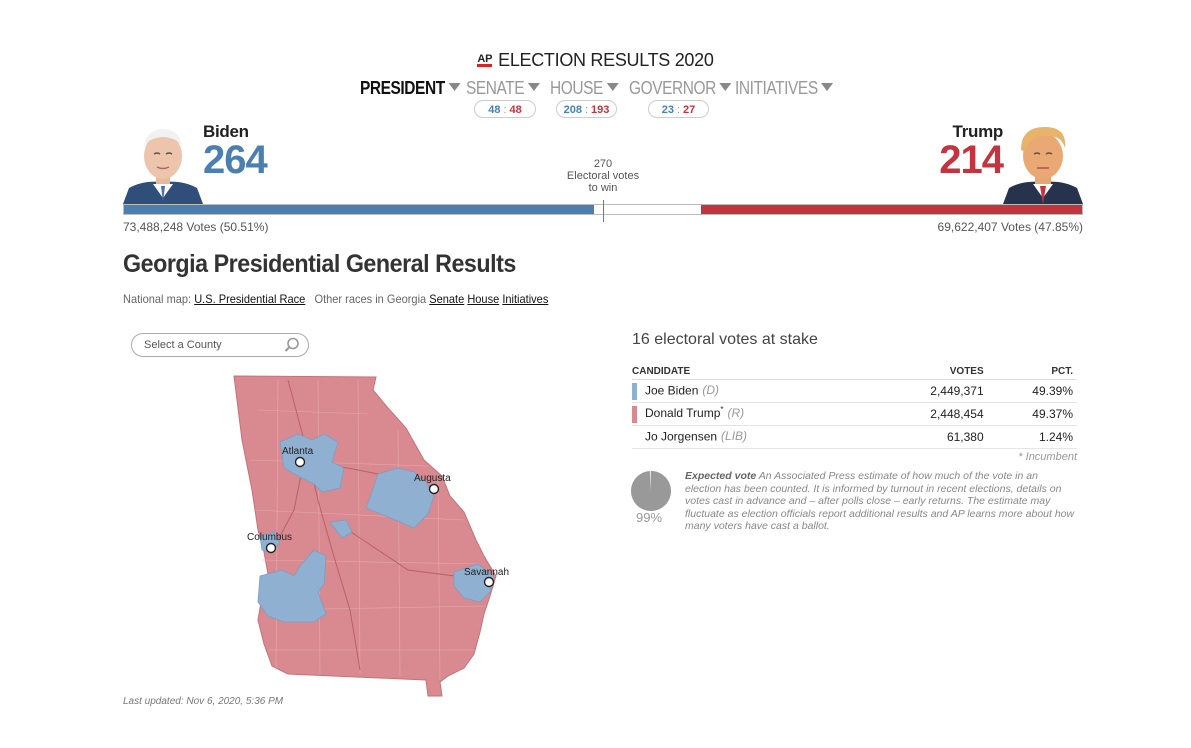 This screenshot has height=748, width=1191. Describe the element at coordinates (495, 88) in the screenshot. I see `tab-senate-label: SENATE` at that location.